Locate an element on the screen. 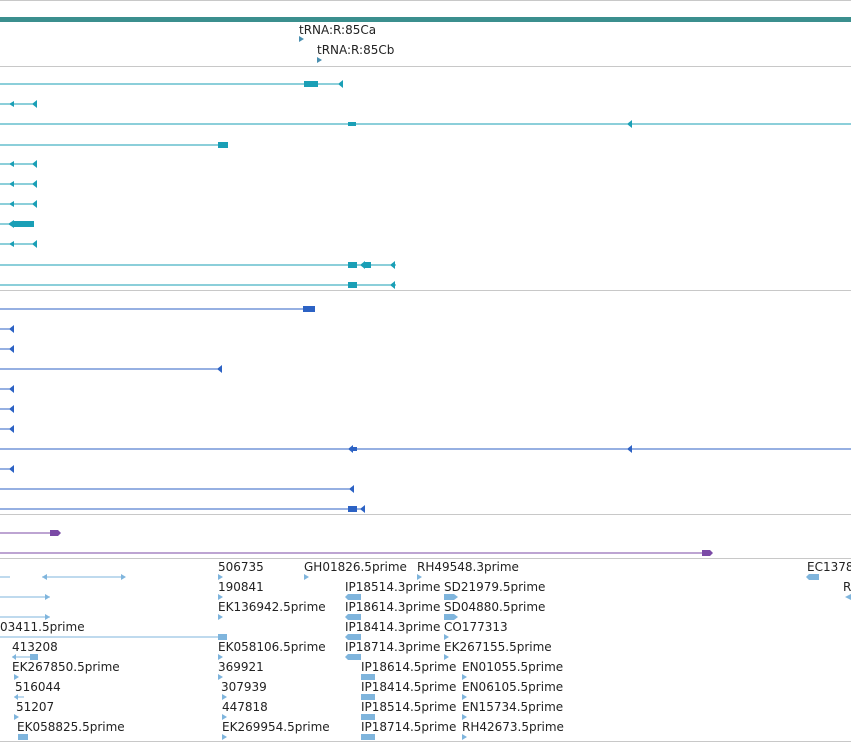  est-label: IP18714.5prime is located at coordinates (409, 727).